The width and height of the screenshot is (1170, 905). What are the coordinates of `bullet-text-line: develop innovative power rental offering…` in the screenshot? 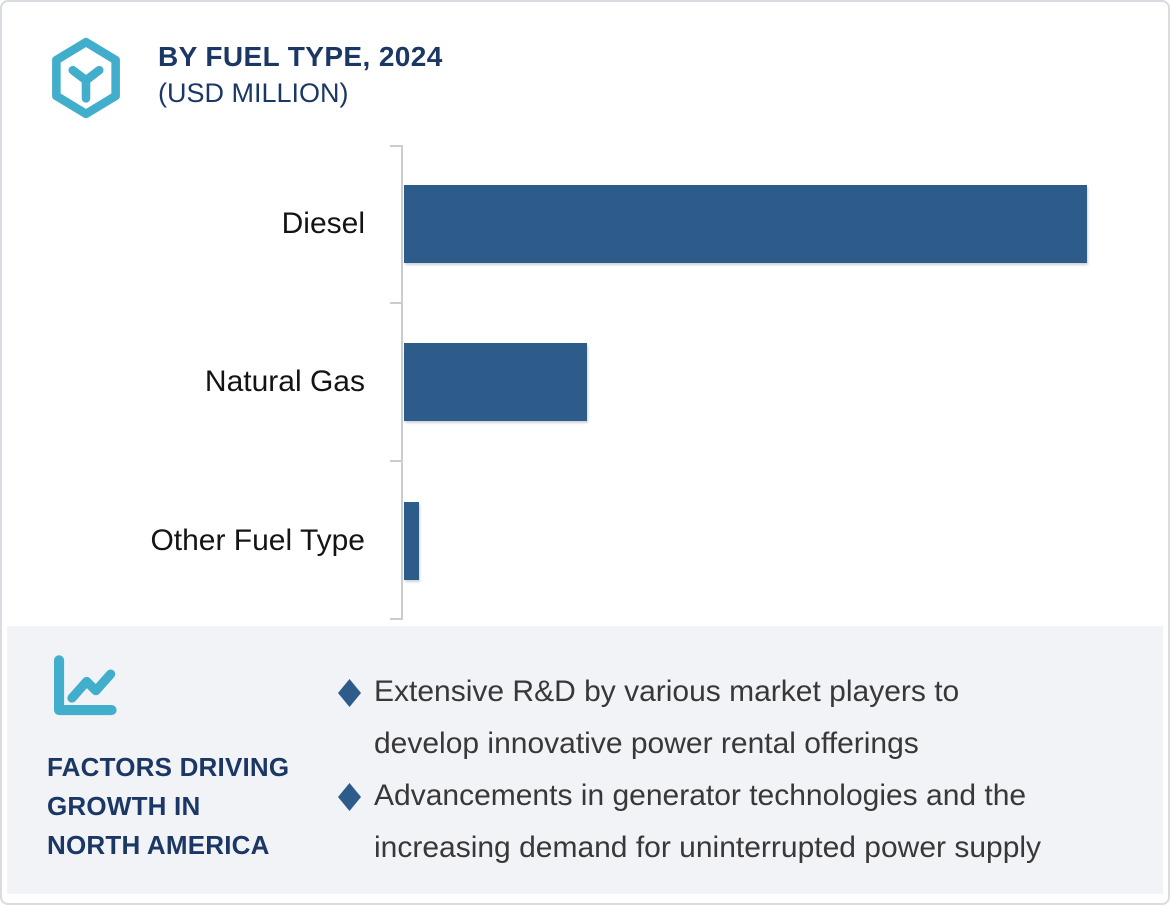 It's located at (646, 743).